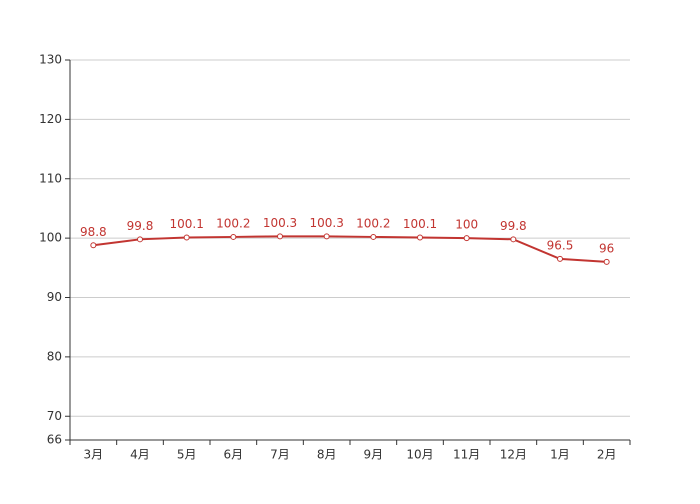  What do you see at coordinates (327, 455) in the screenshot?
I see `x-tick-label: 8月` at bounding box center [327, 455].